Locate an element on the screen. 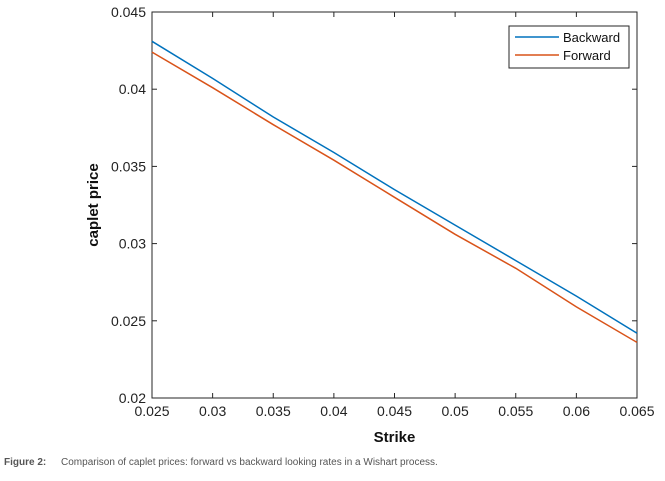  y-tick-label: 0.03 is located at coordinates (132, 244).